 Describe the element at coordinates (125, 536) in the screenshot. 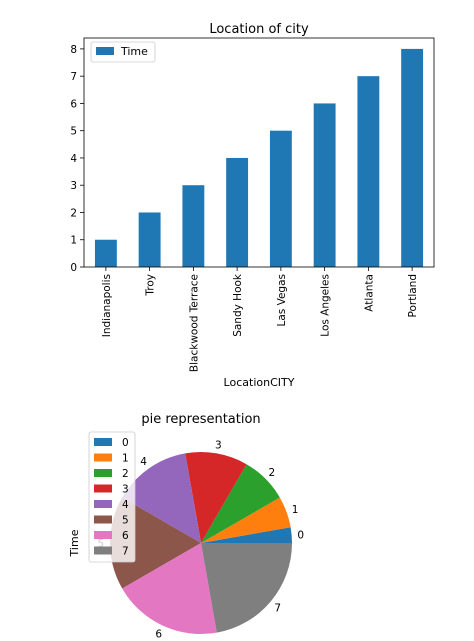

I see `pie-legend-label: 6` at that location.